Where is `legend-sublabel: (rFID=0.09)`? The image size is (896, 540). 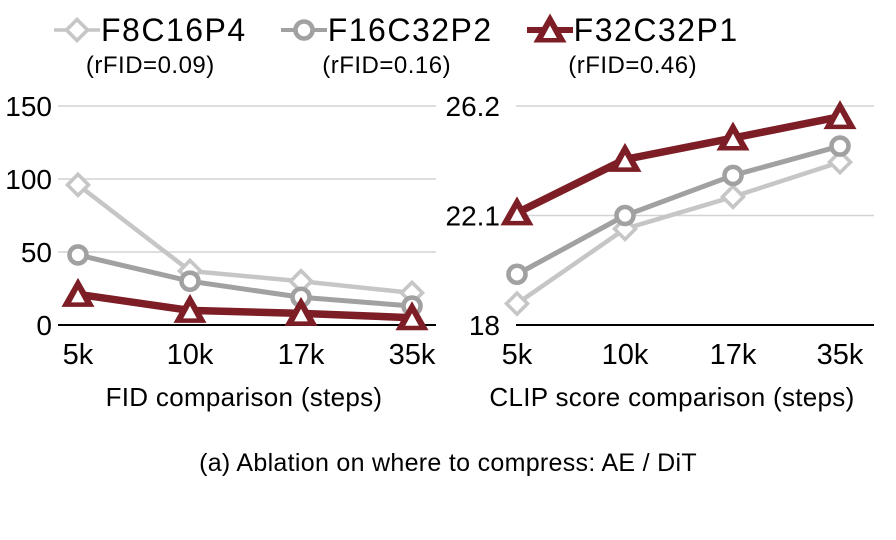 legend-sublabel: (rFID=0.09) is located at coordinates (150, 65).